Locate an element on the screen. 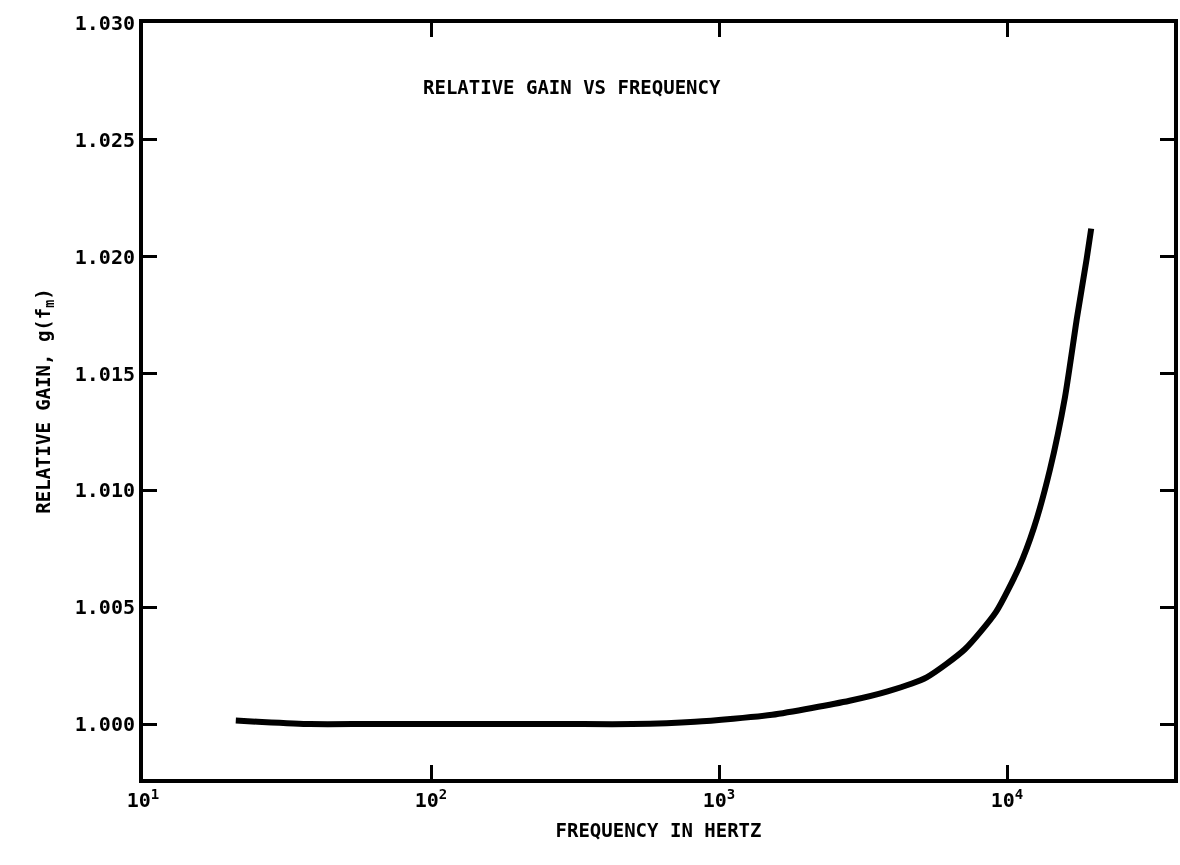 Image resolution: width=1180 pixels, height=865 pixels. x-tick-label: 10$^{1}$ is located at coordinates (143, 798).